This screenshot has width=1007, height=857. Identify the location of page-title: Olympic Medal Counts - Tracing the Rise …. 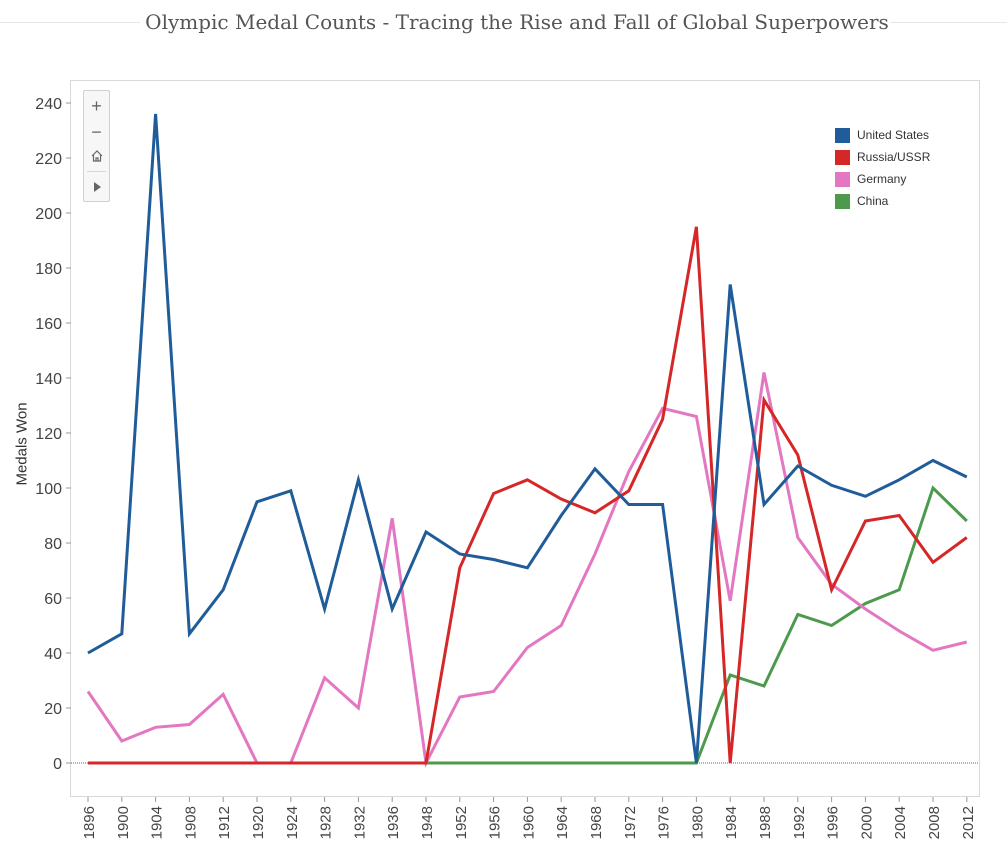
(517, 22).